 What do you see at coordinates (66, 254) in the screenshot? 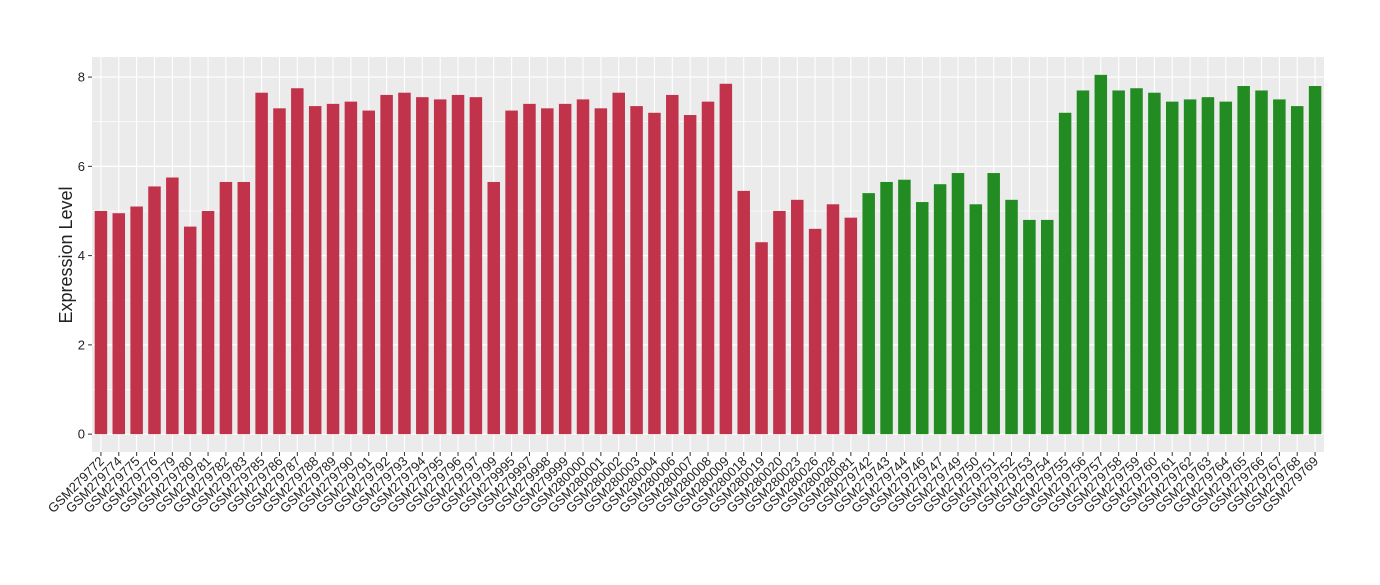
I see `y-axis-title: Expression Level` at bounding box center [66, 254].